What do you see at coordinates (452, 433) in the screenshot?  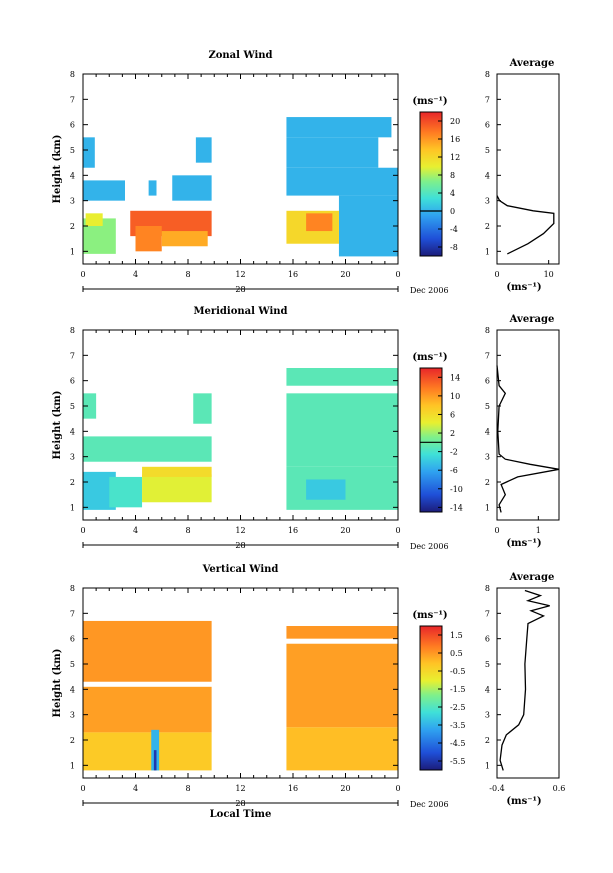 I see `colorbar-tick-label: 2` at bounding box center [452, 433].